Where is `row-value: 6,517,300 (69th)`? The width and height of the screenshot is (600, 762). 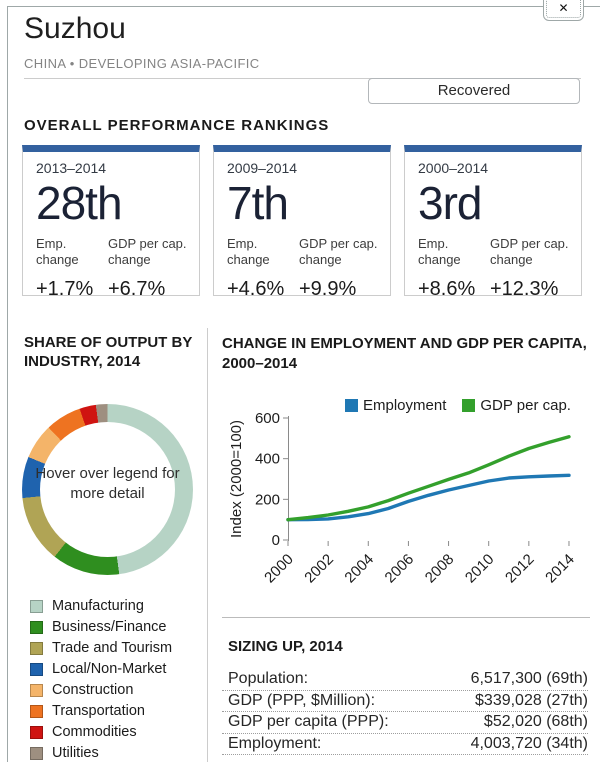
row-value: 6,517,300 (69th) is located at coordinates (529, 679).